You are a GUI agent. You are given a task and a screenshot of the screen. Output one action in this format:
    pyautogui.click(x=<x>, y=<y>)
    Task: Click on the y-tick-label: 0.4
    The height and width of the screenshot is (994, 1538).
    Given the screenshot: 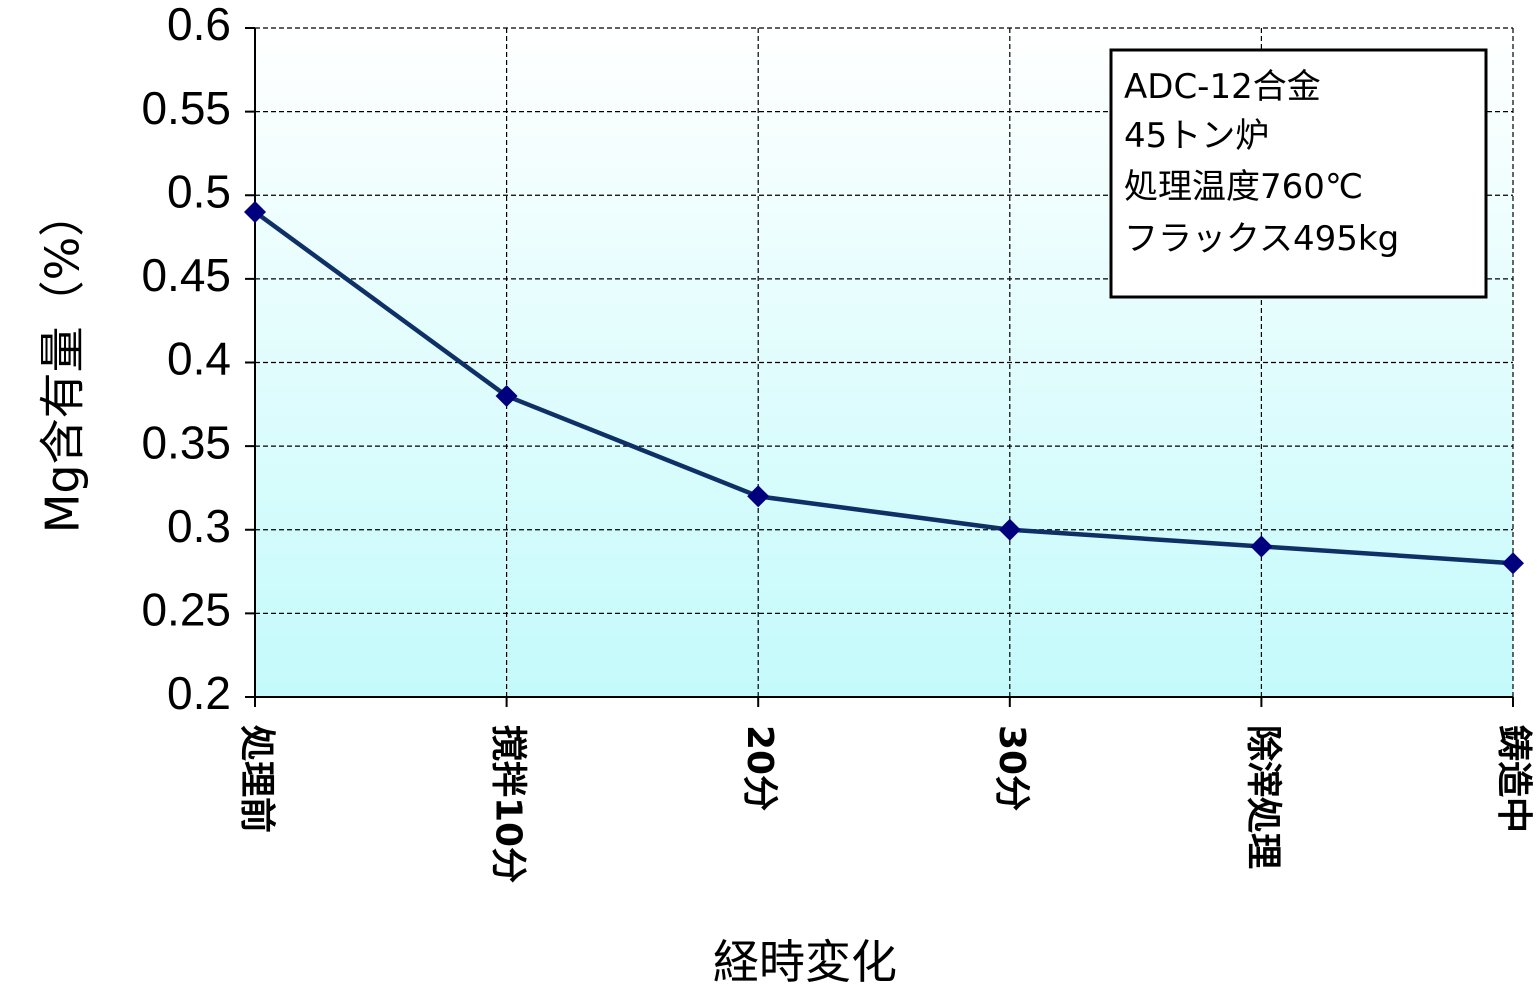 What is the action you would take?
    pyautogui.click(x=199, y=359)
    